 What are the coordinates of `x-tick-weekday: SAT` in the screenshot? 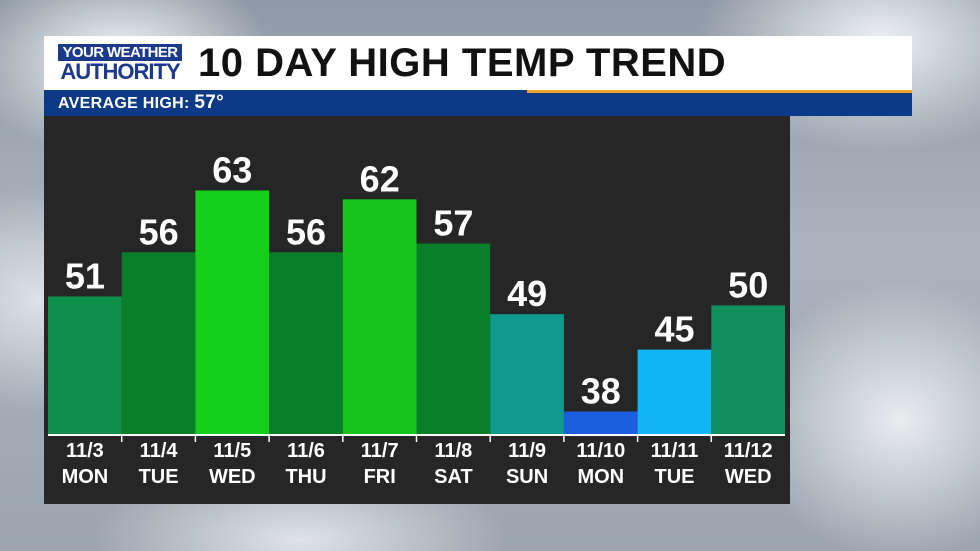 It's located at (453, 477).